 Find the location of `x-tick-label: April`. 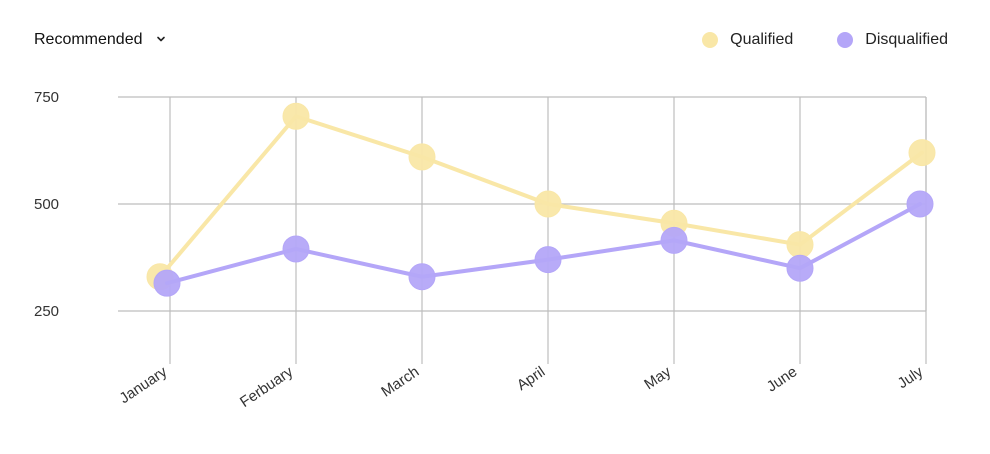

x-tick-label: April is located at coordinates (531, 378).